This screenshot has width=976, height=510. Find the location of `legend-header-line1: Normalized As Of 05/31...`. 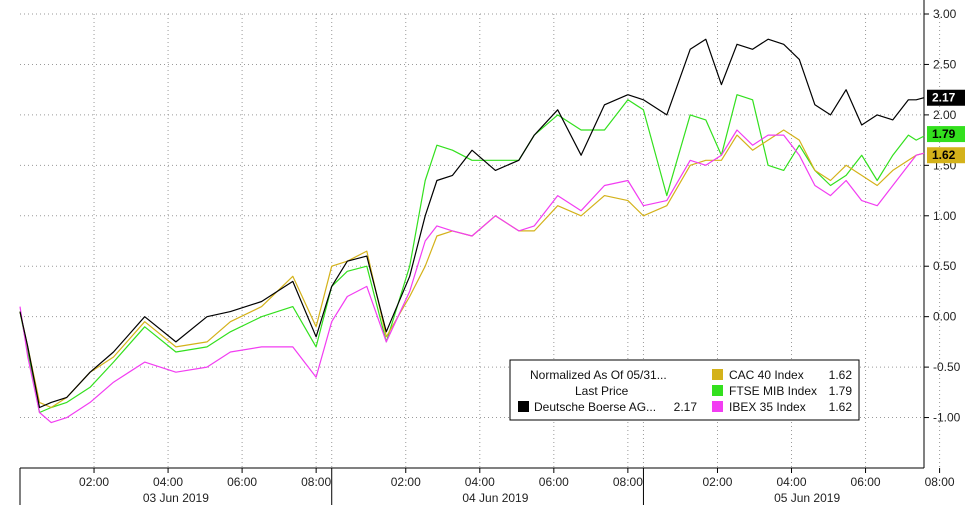

legend-header-line1: Normalized As Of 05/31... is located at coordinates (598, 375).